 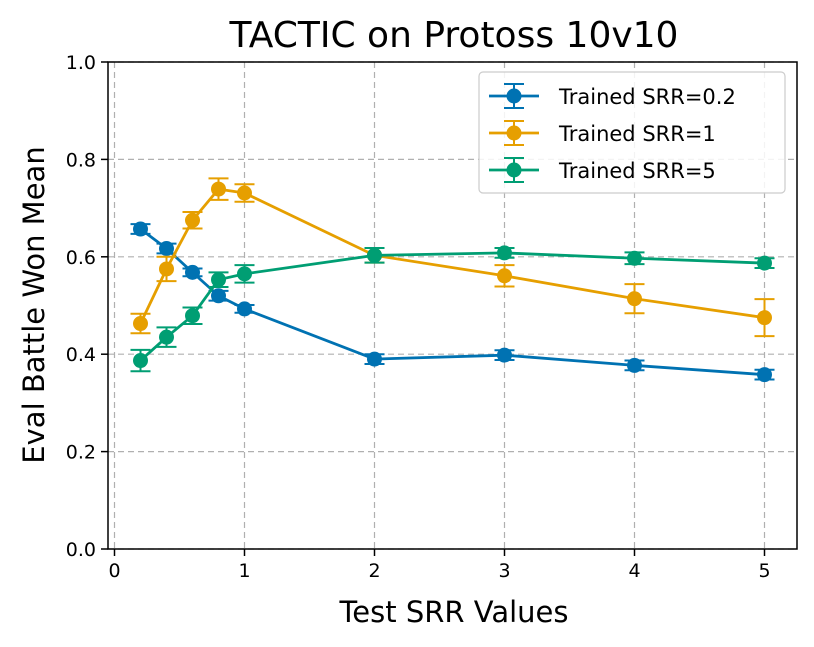 I want to click on chart-title: TACTIC on Protoss 10v10, so click(x=454, y=35).